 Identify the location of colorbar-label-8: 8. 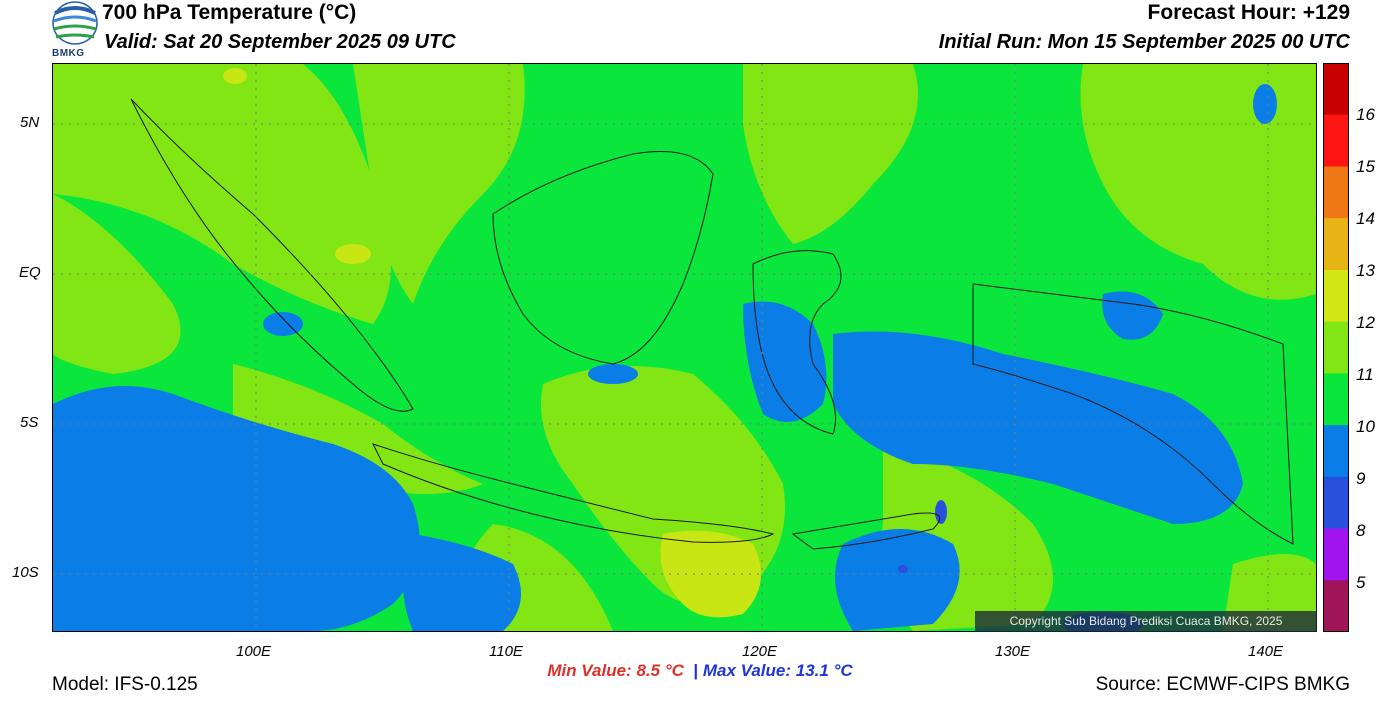
(1361, 530).